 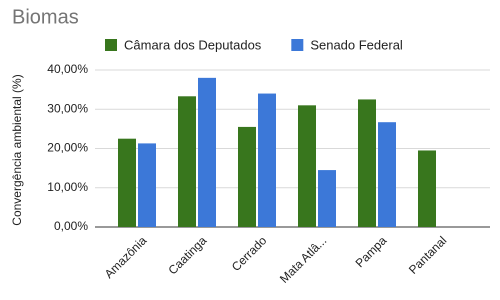 What do you see at coordinates (356, 44) in the screenshot?
I see `legend-label: Senado Federal` at bounding box center [356, 44].